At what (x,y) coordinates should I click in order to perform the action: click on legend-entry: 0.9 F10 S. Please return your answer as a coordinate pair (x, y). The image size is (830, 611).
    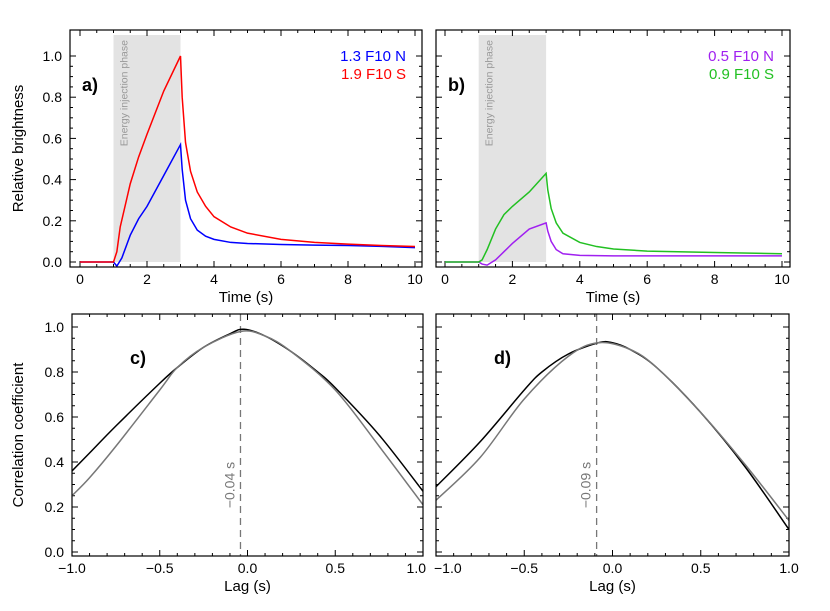
    Looking at the image, I should click on (741, 74).